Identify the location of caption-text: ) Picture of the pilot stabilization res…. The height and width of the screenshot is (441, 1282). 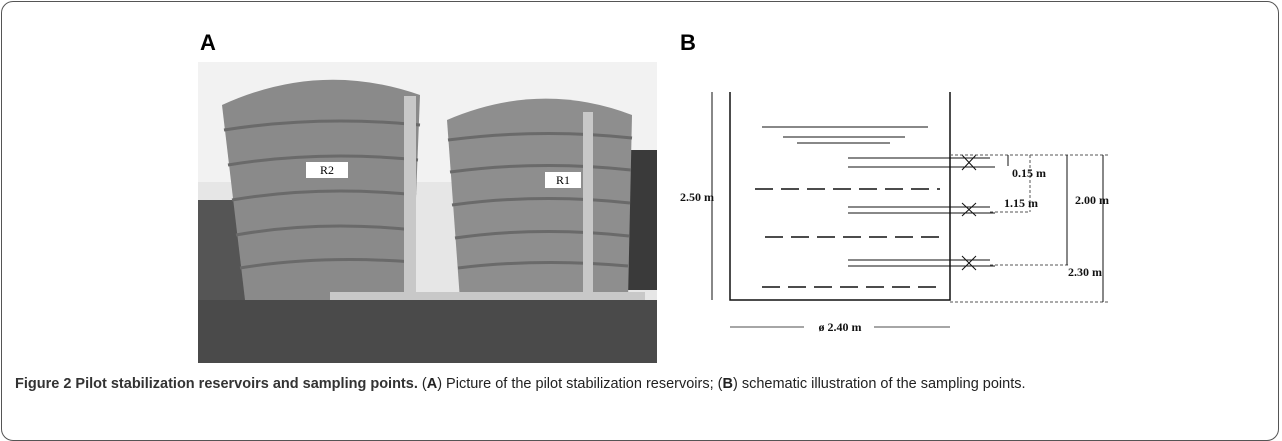
(580, 384).